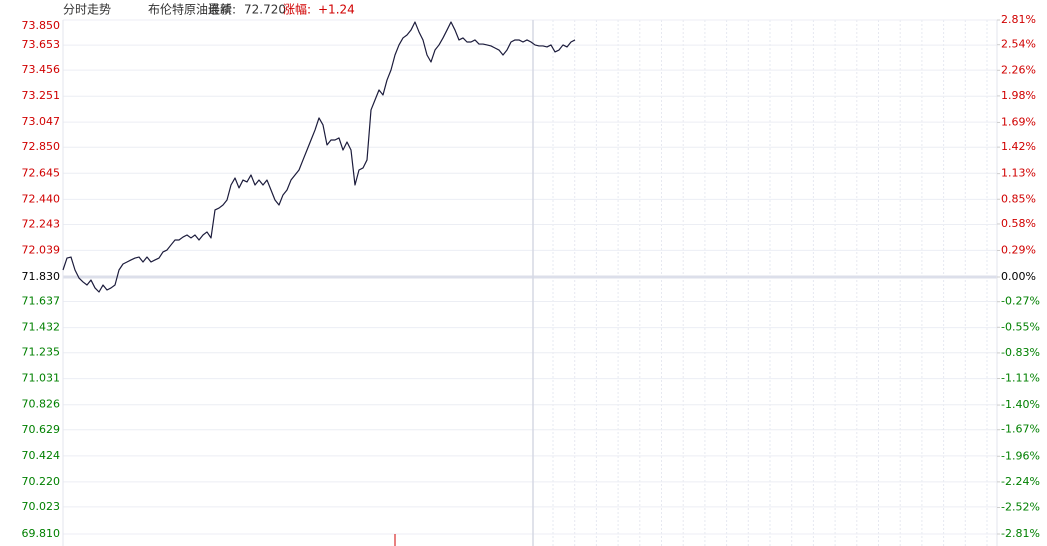 The image size is (1047, 546). I want to click on y-tick-label: 69.810, so click(41, 533).